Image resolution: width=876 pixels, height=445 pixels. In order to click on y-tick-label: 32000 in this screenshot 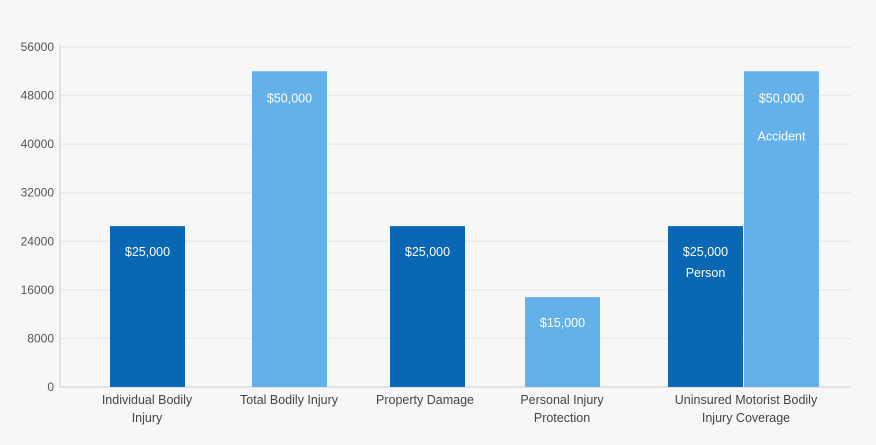, I will do `click(38, 193)`.